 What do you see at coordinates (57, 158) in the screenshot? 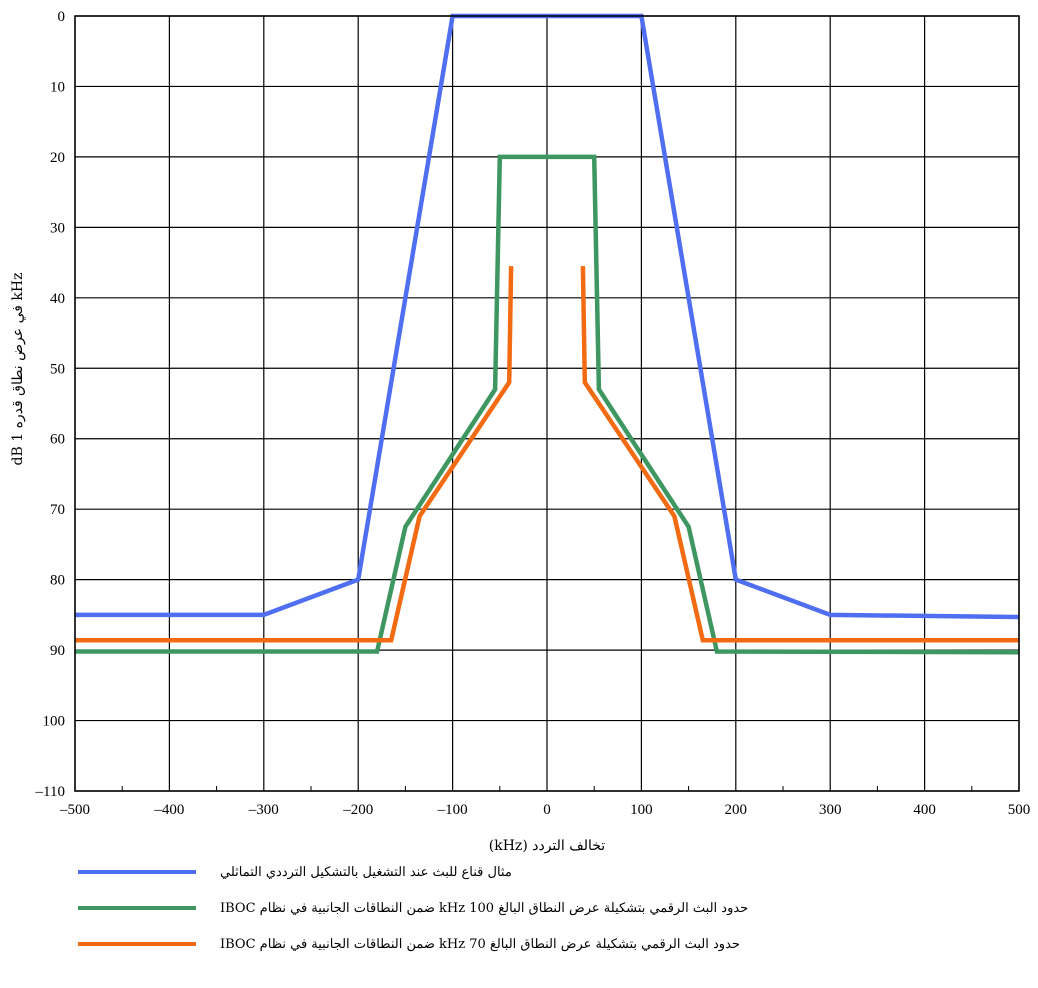
I see `y-tick-label: 20` at bounding box center [57, 158].